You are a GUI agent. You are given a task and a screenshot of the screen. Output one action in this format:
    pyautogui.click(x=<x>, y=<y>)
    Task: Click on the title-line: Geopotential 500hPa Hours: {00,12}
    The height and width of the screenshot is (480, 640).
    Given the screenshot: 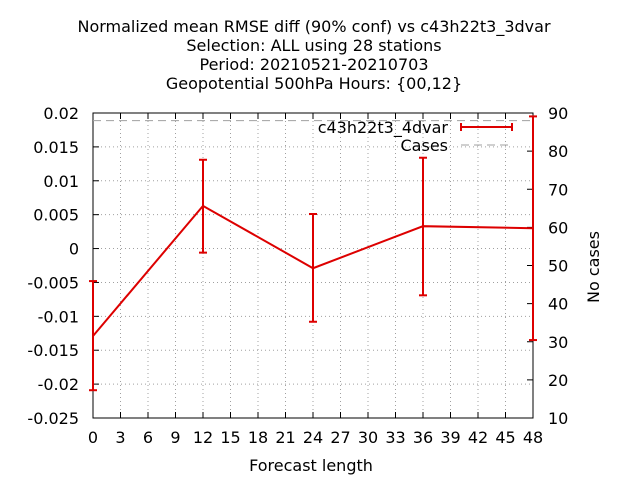 What is the action you would take?
    pyautogui.click(x=314, y=83)
    